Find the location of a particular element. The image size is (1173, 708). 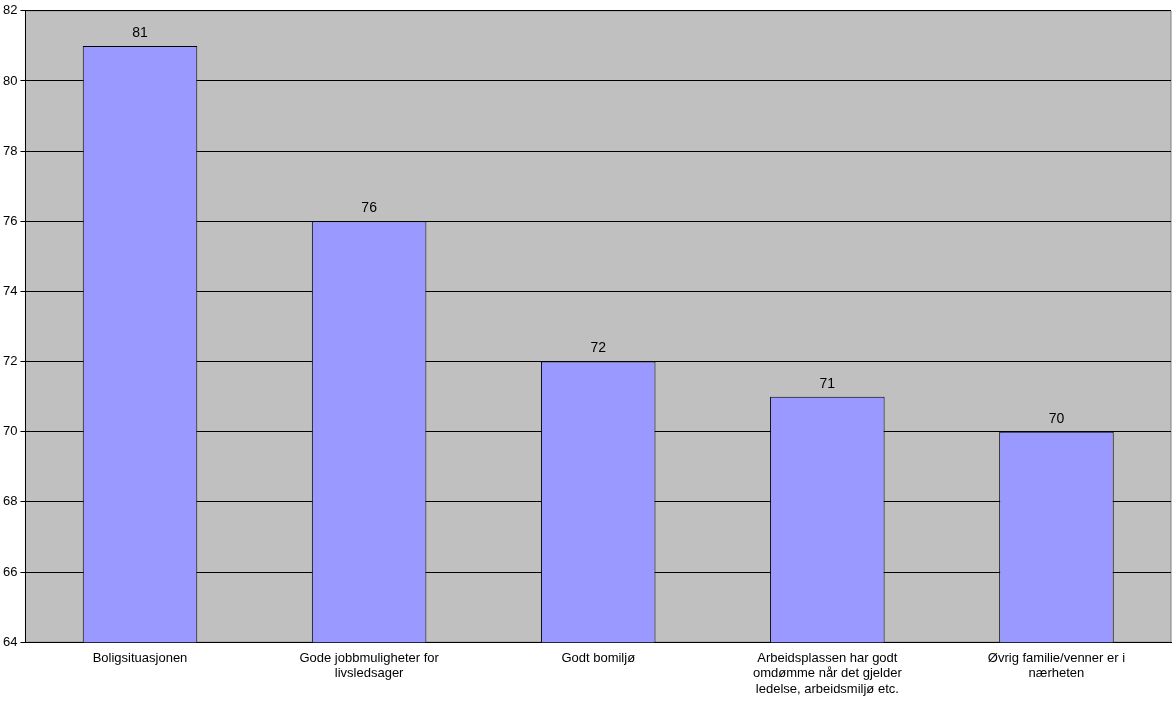

data-label: 71 is located at coordinates (827, 382).